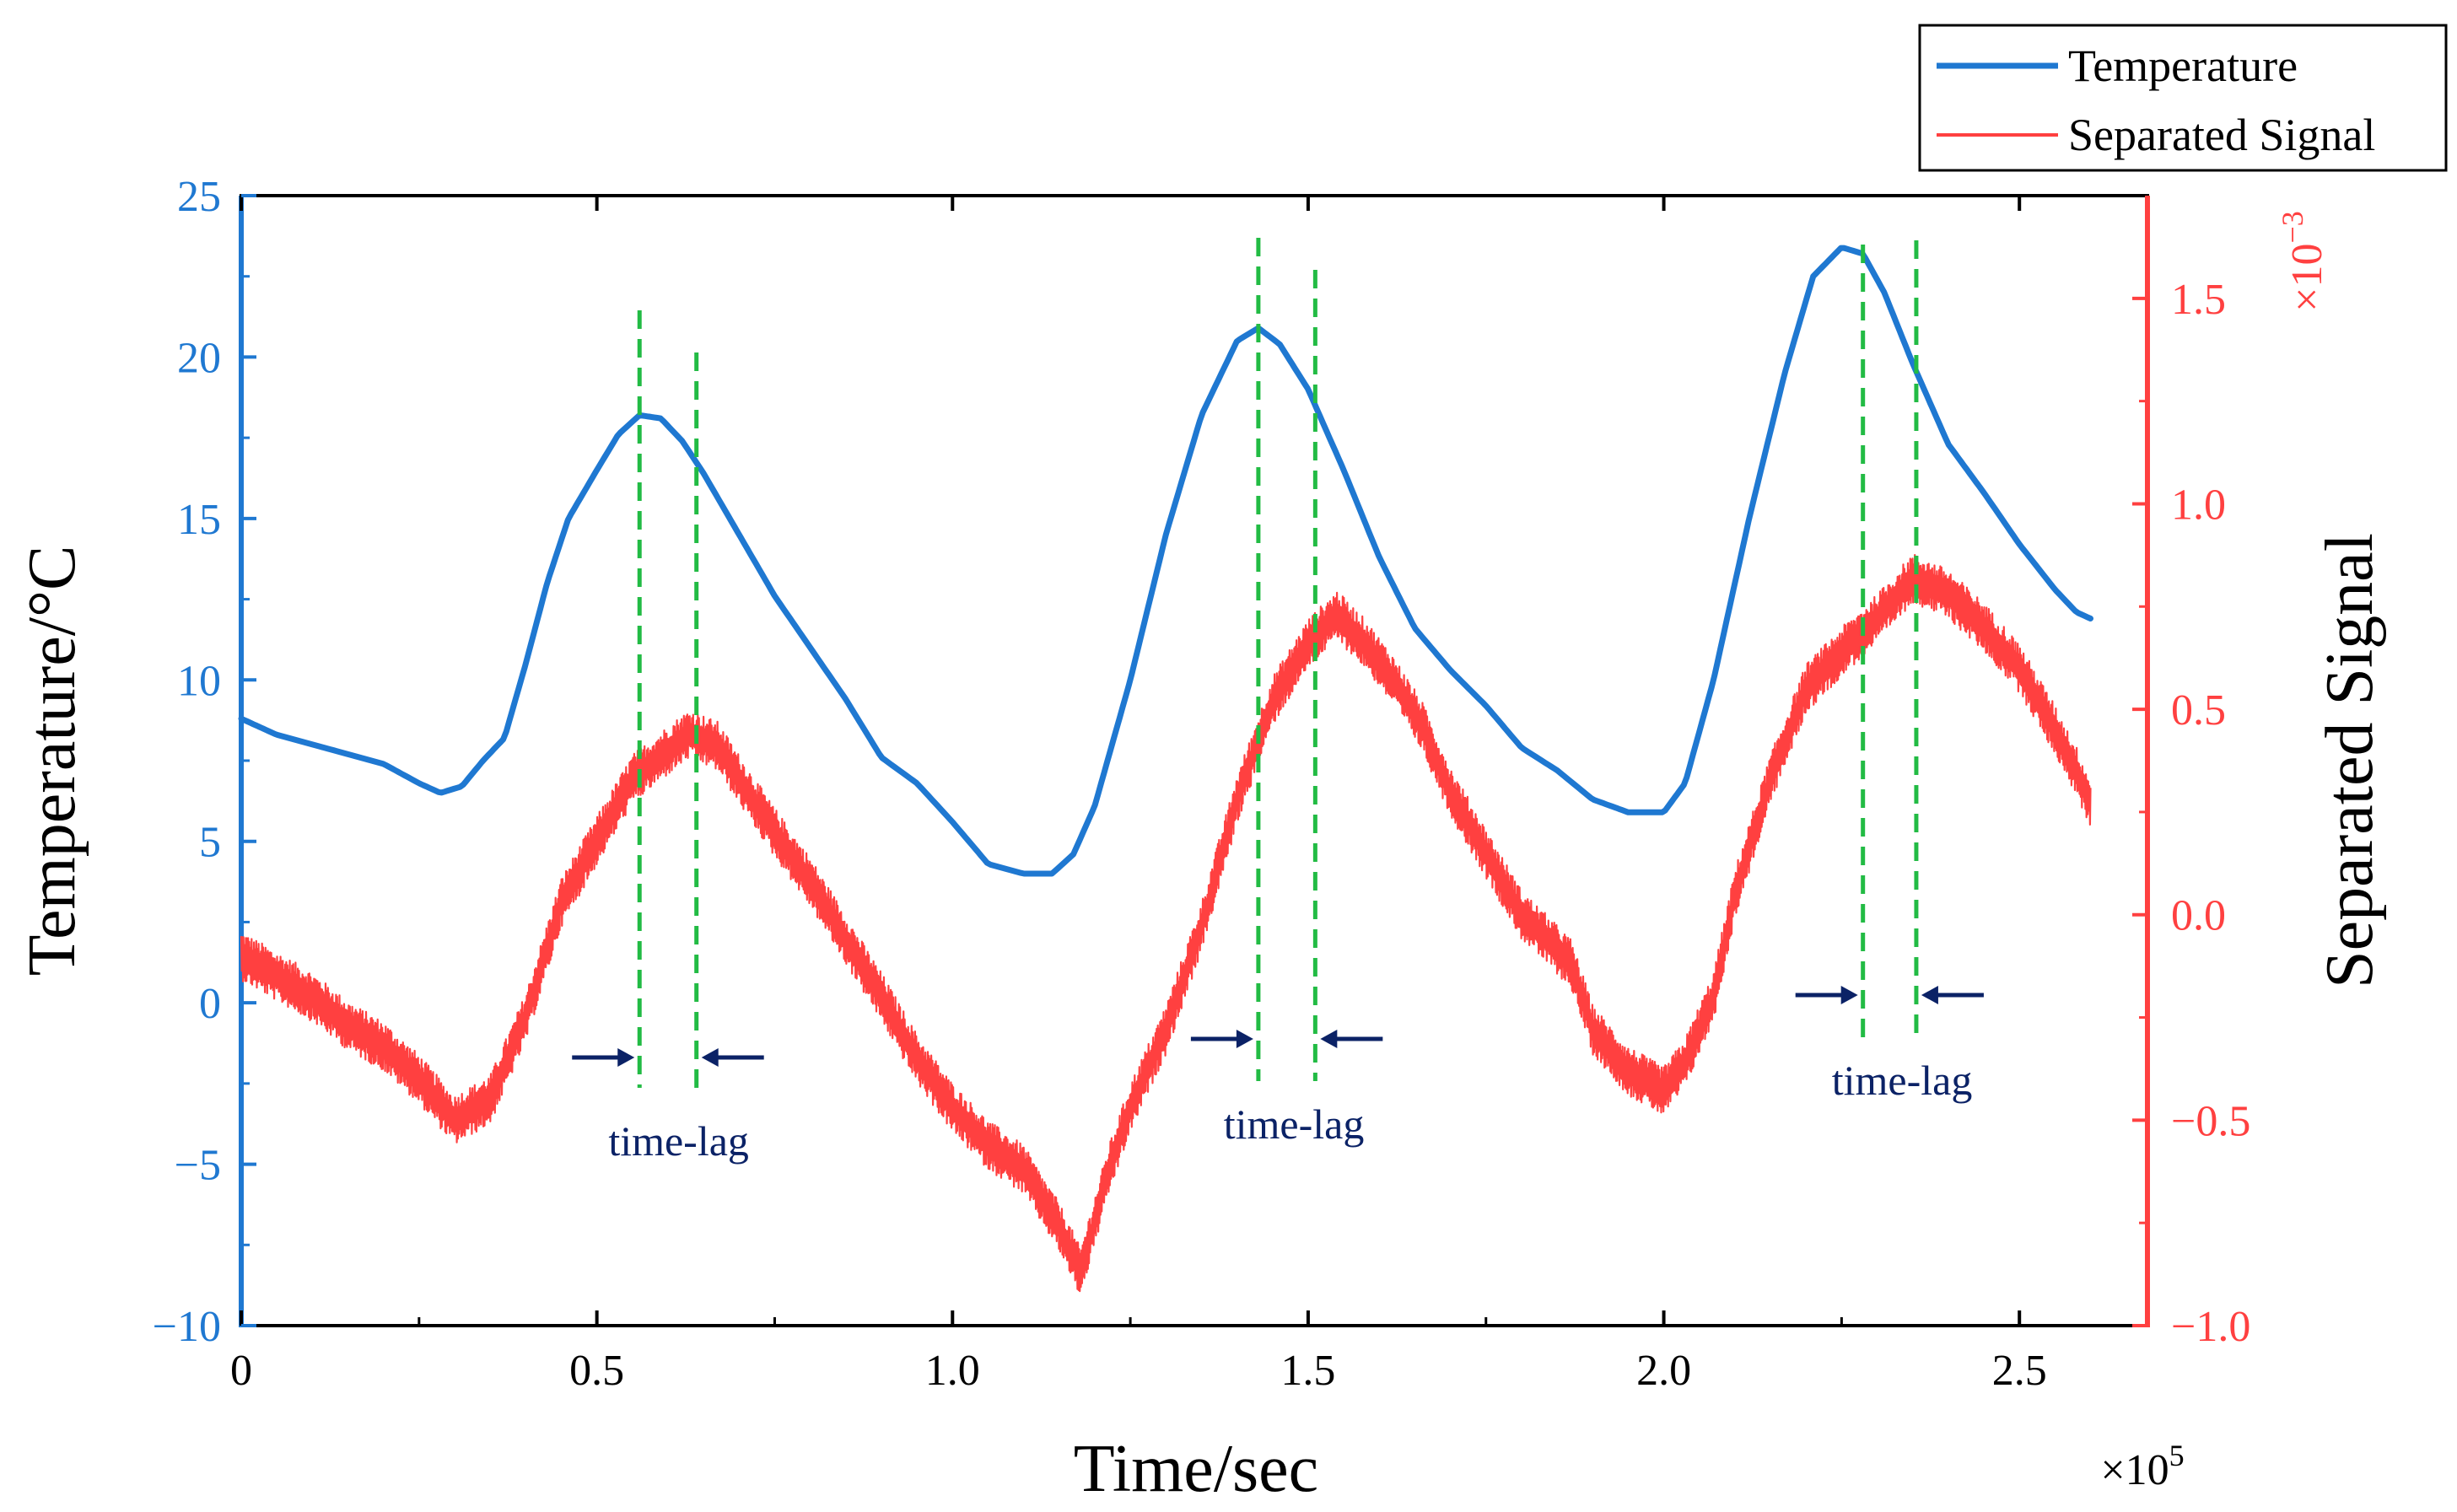 This screenshot has width=2457, height=1512. Describe the element at coordinates (2020, 1371) in the screenshot. I see `x-tick-label: 2.5` at that location.